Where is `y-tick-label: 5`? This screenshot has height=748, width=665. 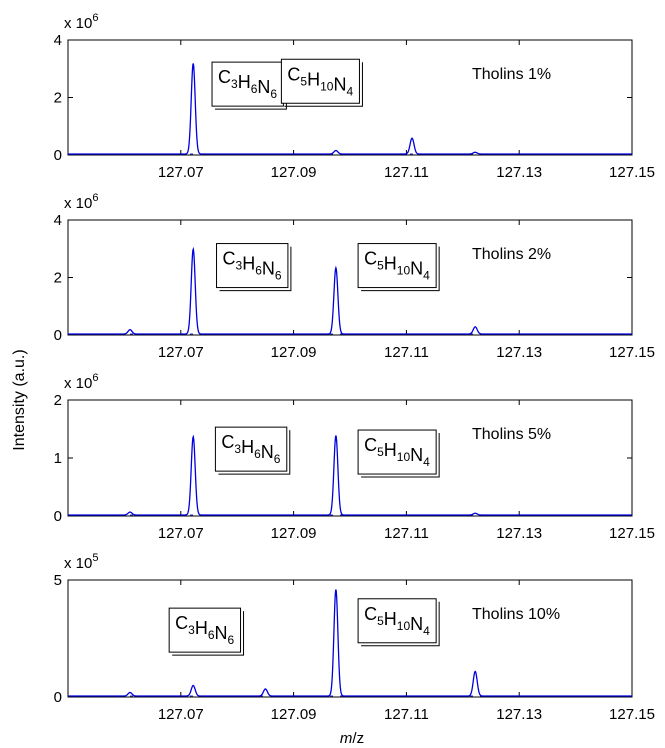
y-tick-label: 5 is located at coordinates (58, 580).